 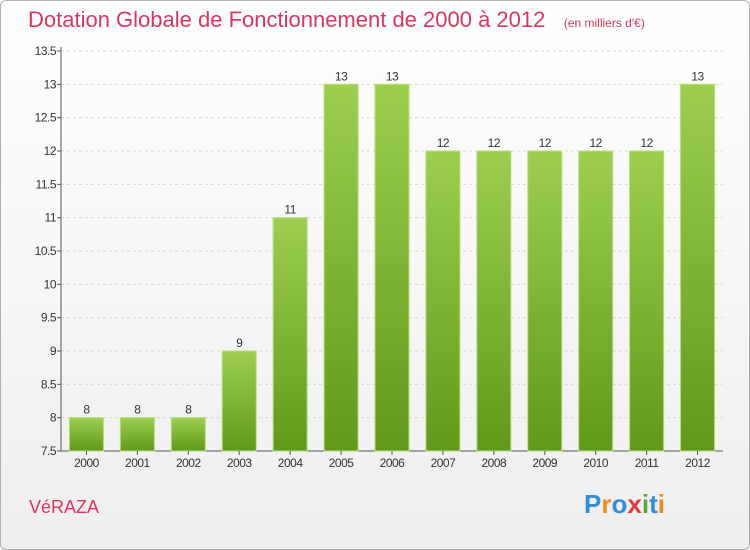 What do you see at coordinates (46, 51) in the screenshot?
I see `y-tick-label: 13.5` at bounding box center [46, 51].